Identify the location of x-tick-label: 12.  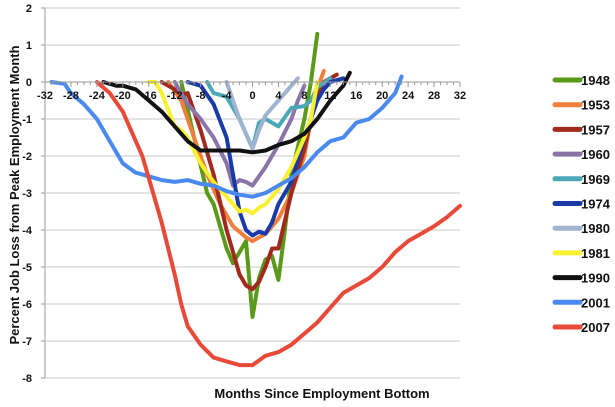
(330, 96).